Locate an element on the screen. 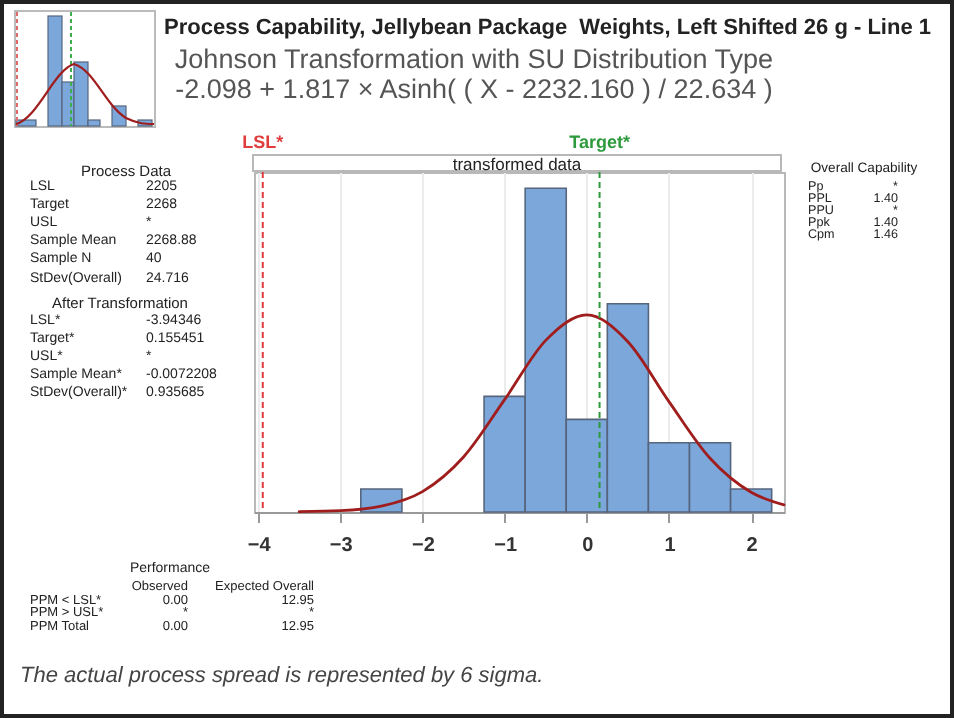 The width and height of the screenshot is (954, 718). x-tick-label: −1 is located at coordinates (506, 546).